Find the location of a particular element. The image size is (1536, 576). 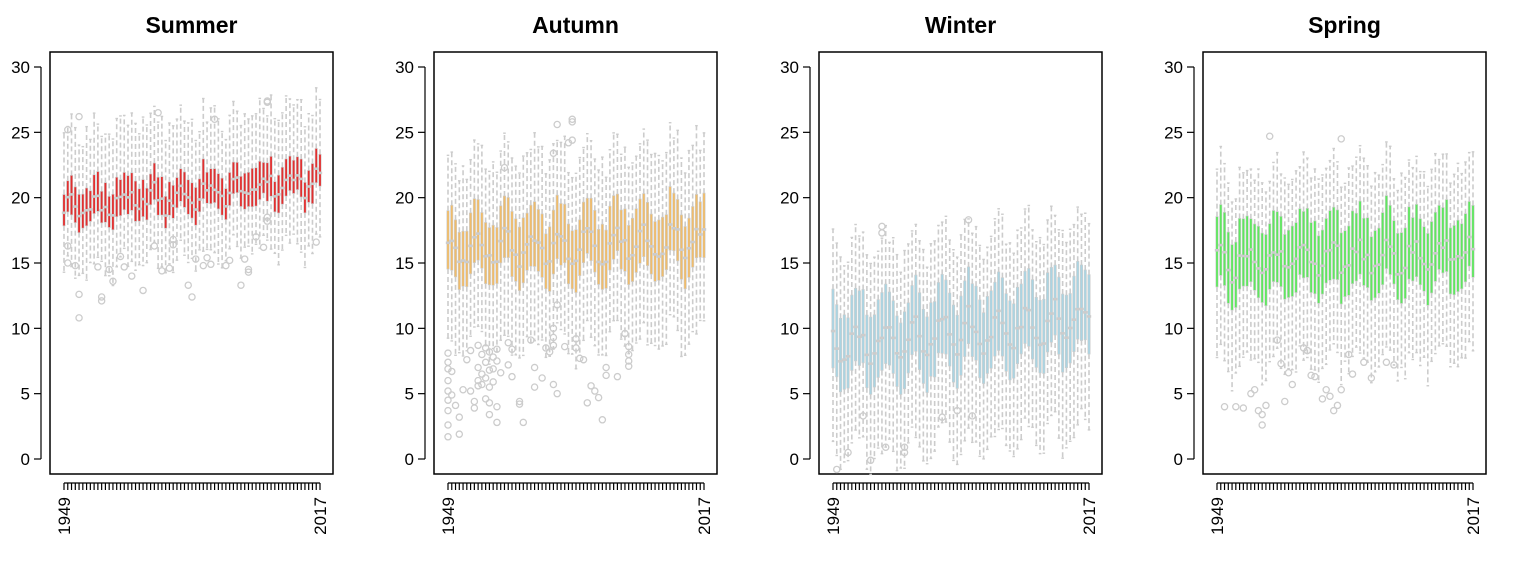

box-1952 is located at coordinates (844, 364).